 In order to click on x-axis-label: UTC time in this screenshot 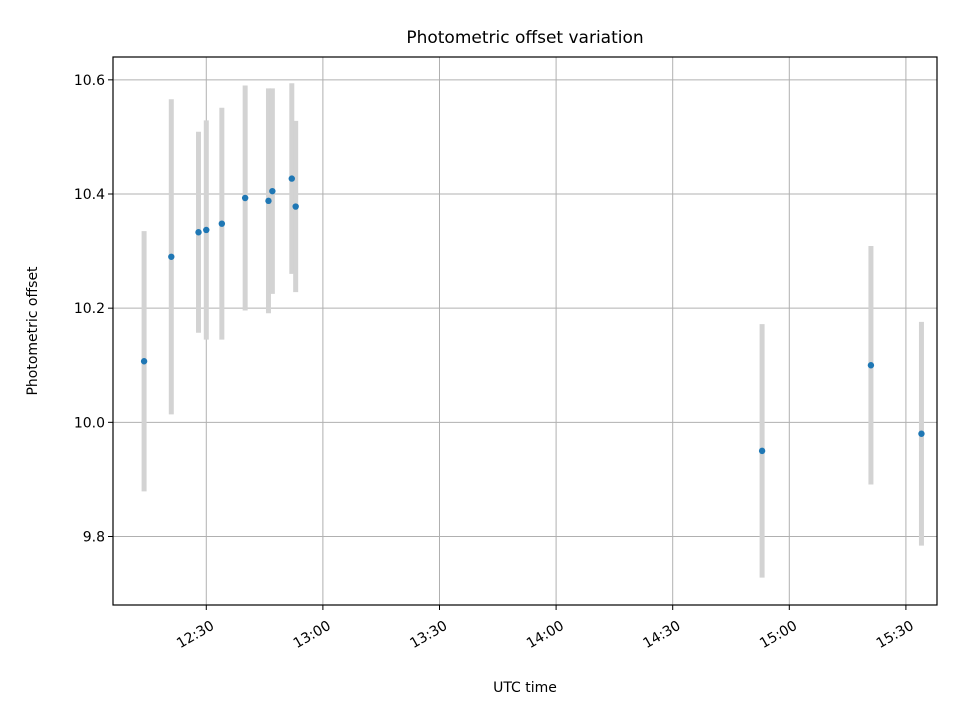, I will do `click(525, 688)`.